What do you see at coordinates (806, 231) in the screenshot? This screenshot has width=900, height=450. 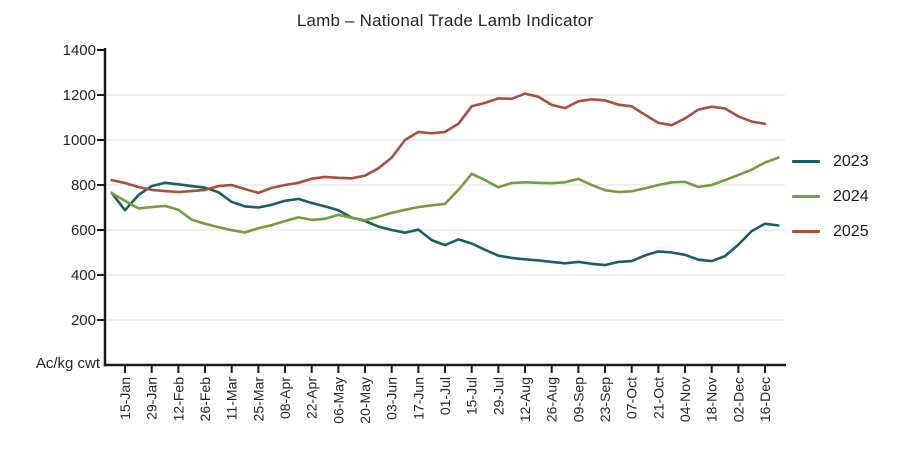 I see `legend-swatch-2025` at bounding box center [806, 231].